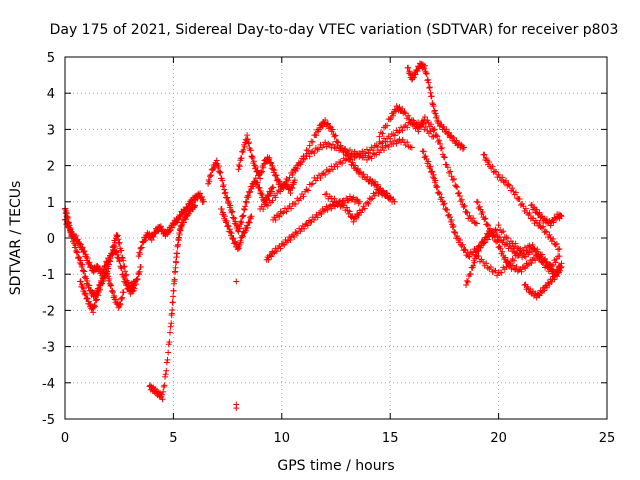 This screenshot has width=640, height=480. I want to click on data-point-t20, so click(544, 290).